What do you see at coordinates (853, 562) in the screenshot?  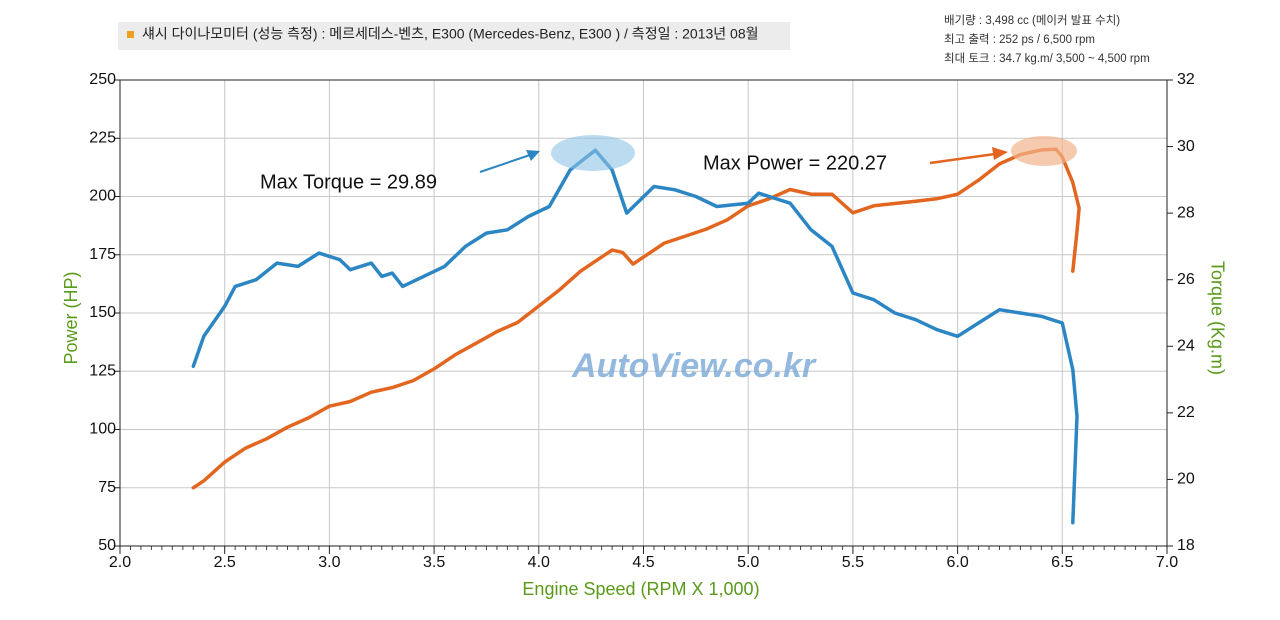 I see `x-tick-label: 5.5` at bounding box center [853, 562].